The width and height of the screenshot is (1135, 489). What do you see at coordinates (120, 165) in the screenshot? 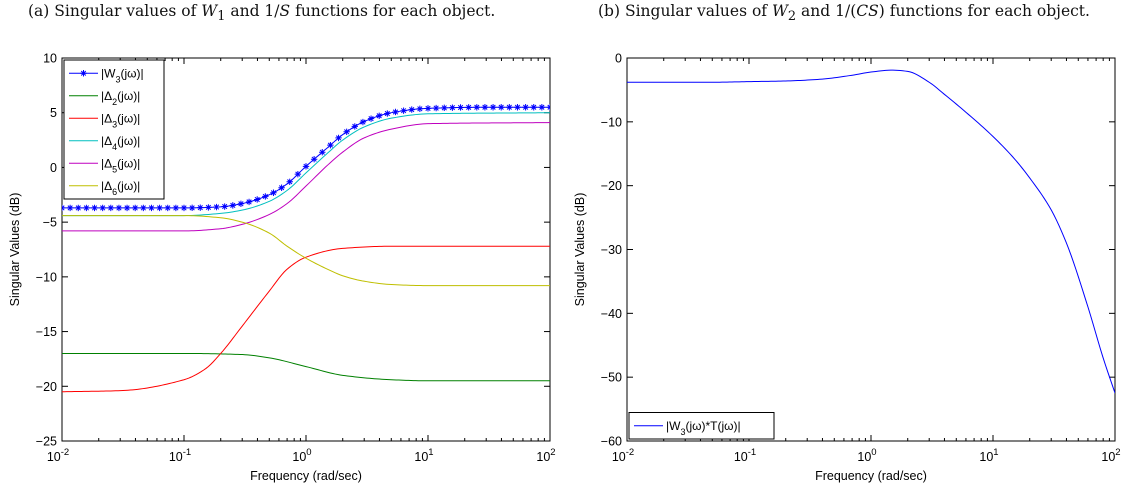
I see `legend-label: |Δ5(jω)|` at bounding box center [120, 165].